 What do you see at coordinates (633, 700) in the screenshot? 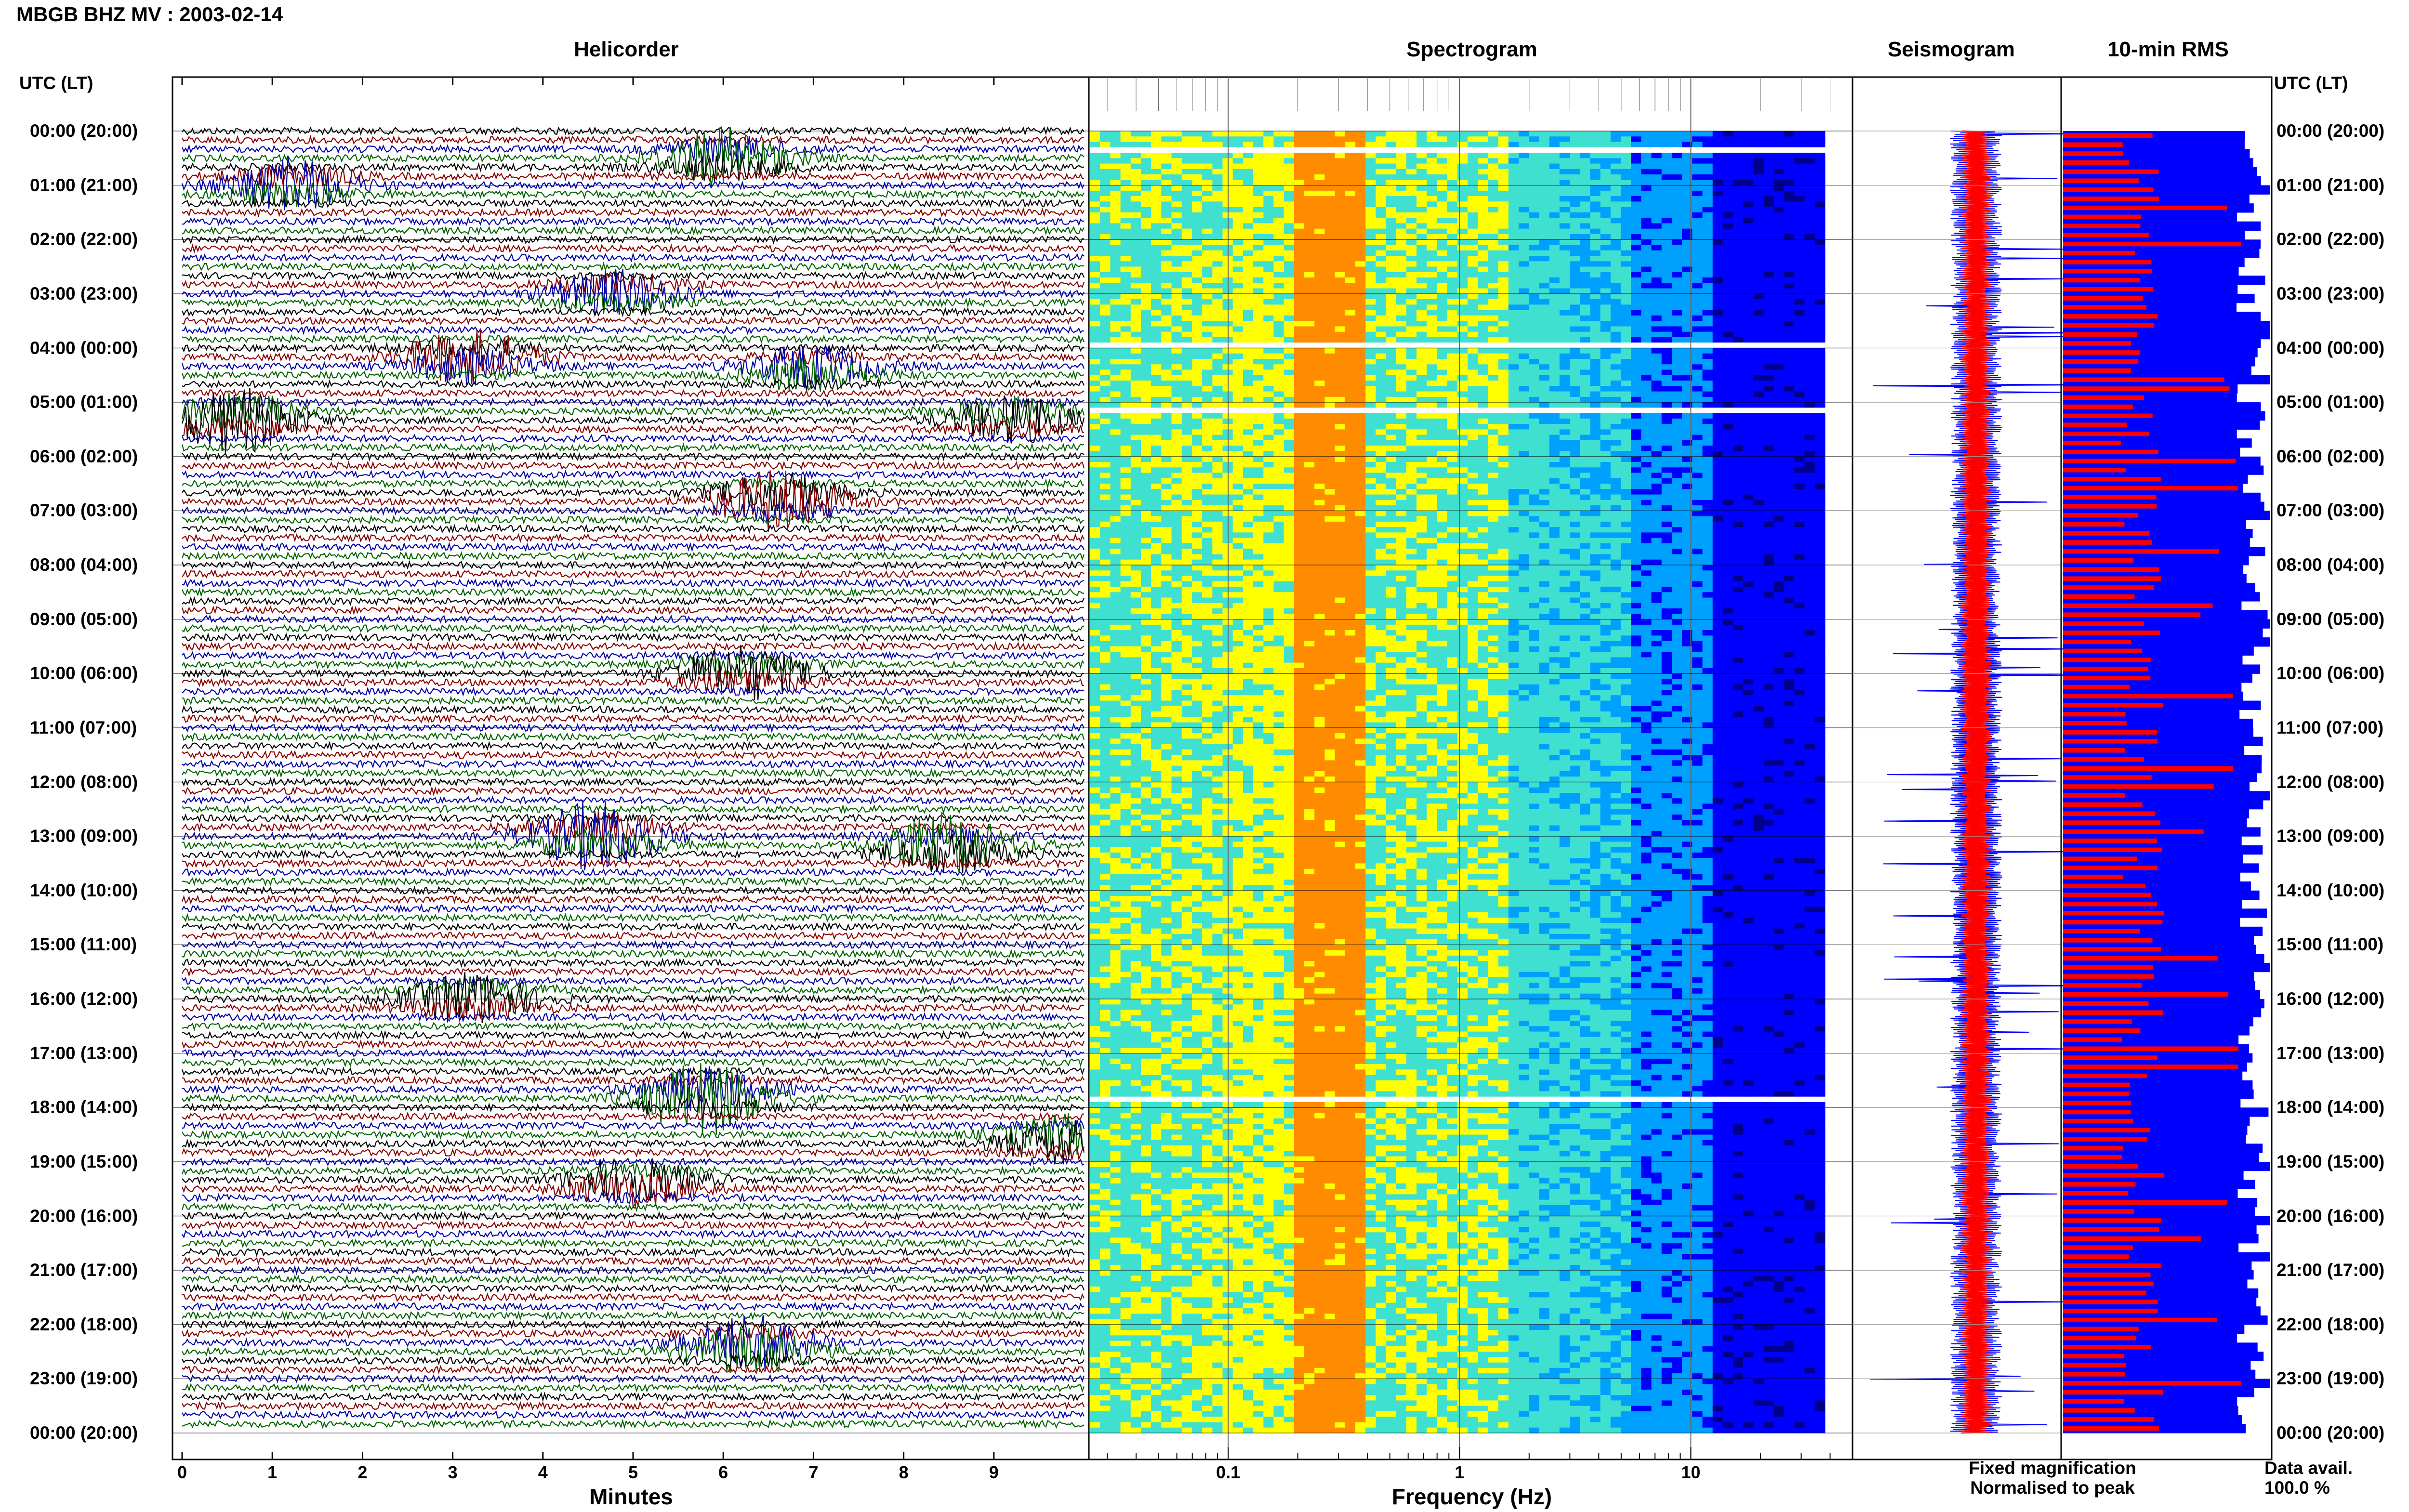
I see `helicorder-trace` at bounding box center [633, 700].